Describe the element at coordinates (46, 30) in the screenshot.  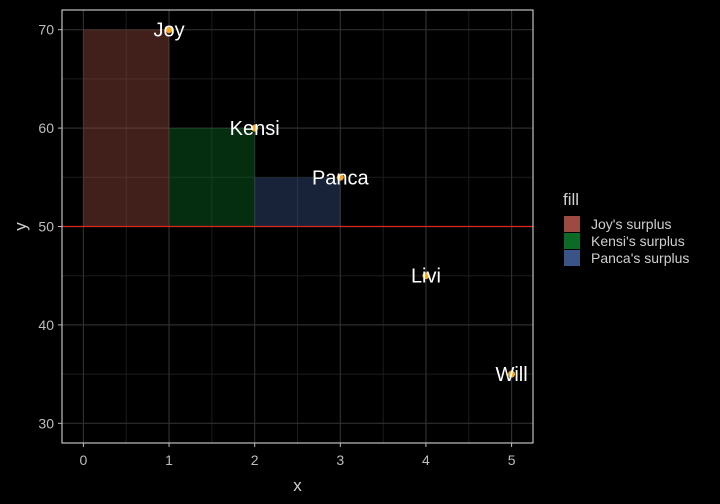
I see `y-tick-label: 70` at that location.